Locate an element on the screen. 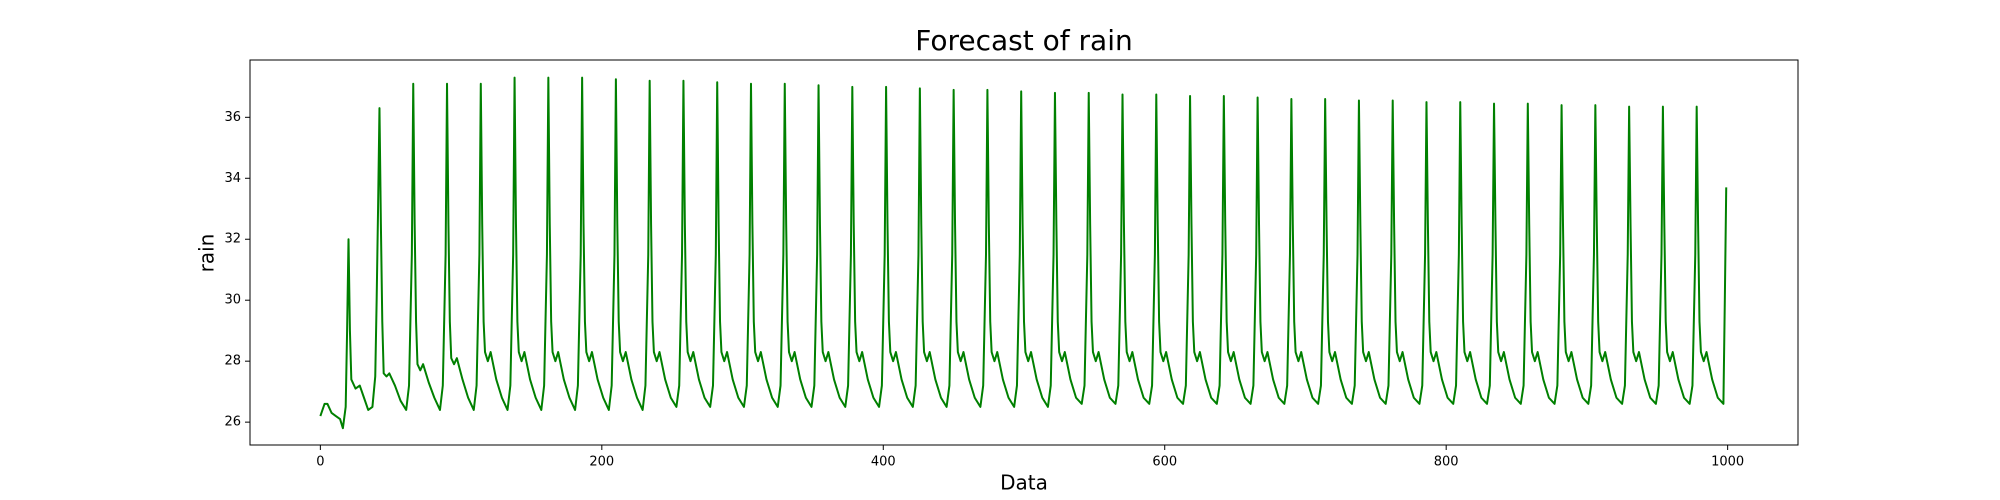  x-tick-label: 600 is located at coordinates (1164, 462).